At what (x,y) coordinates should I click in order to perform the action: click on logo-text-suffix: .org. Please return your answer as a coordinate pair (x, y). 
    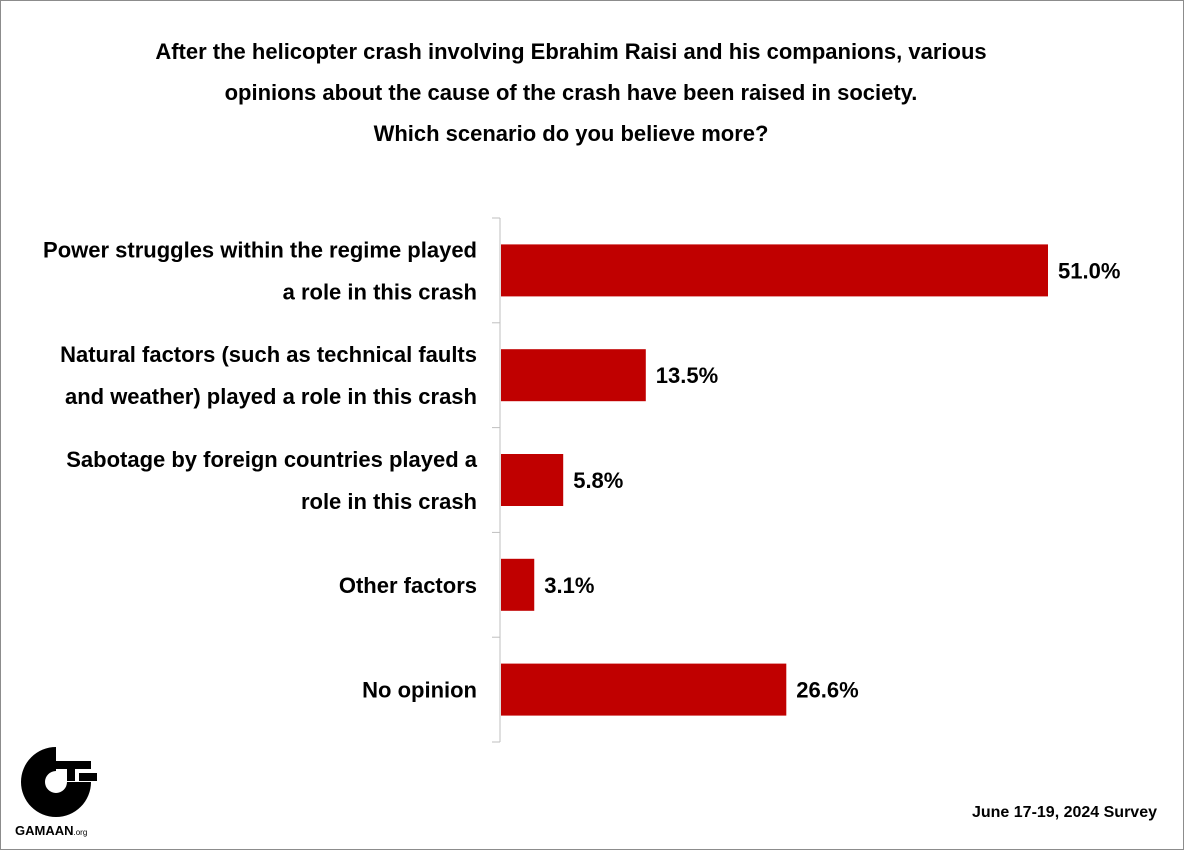
    Looking at the image, I should click on (81, 832).